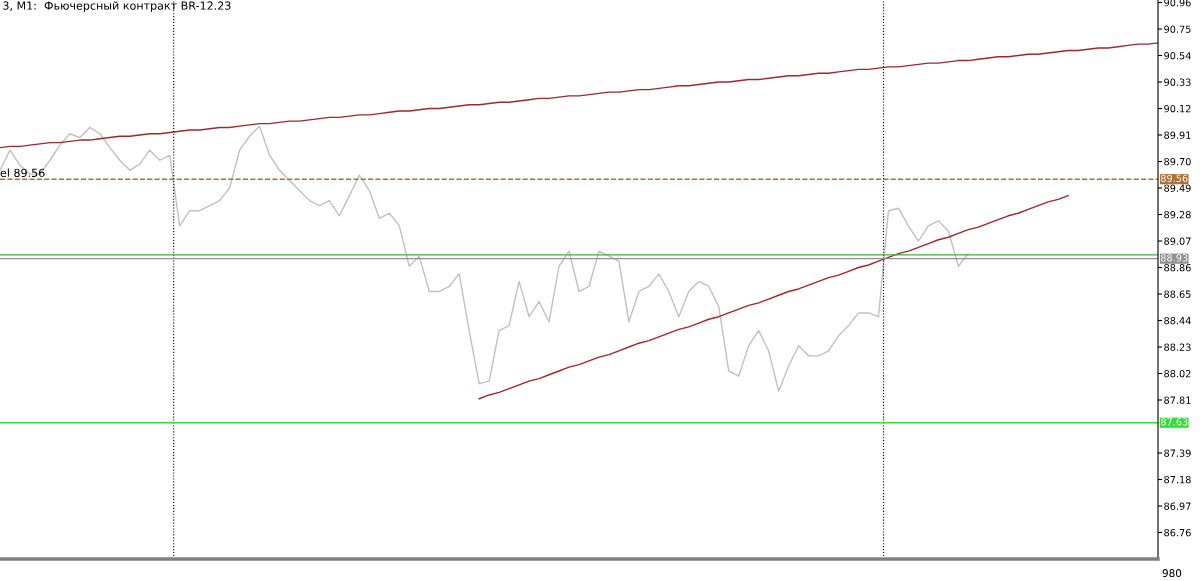  What do you see at coordinates (1177, 347) in the screenshot?
I see `y-tick-label: 88.23` at bounding box center [1177, 347].